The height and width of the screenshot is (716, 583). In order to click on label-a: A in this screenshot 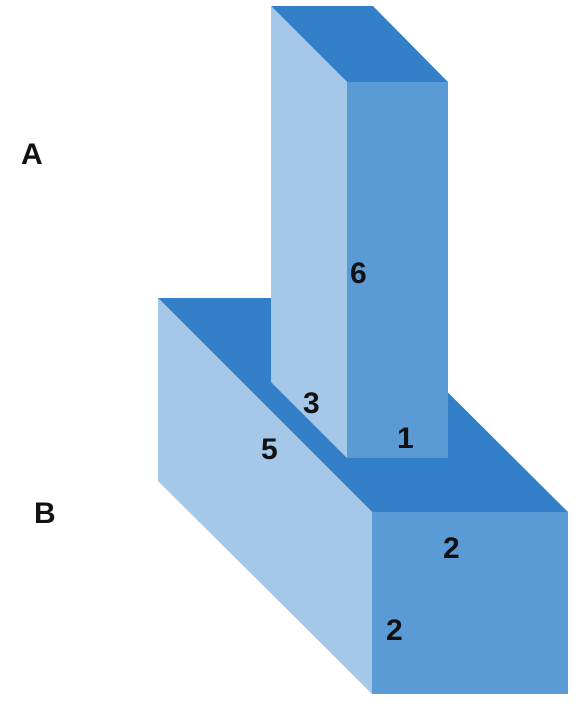, I will do `click(32, 154)`.